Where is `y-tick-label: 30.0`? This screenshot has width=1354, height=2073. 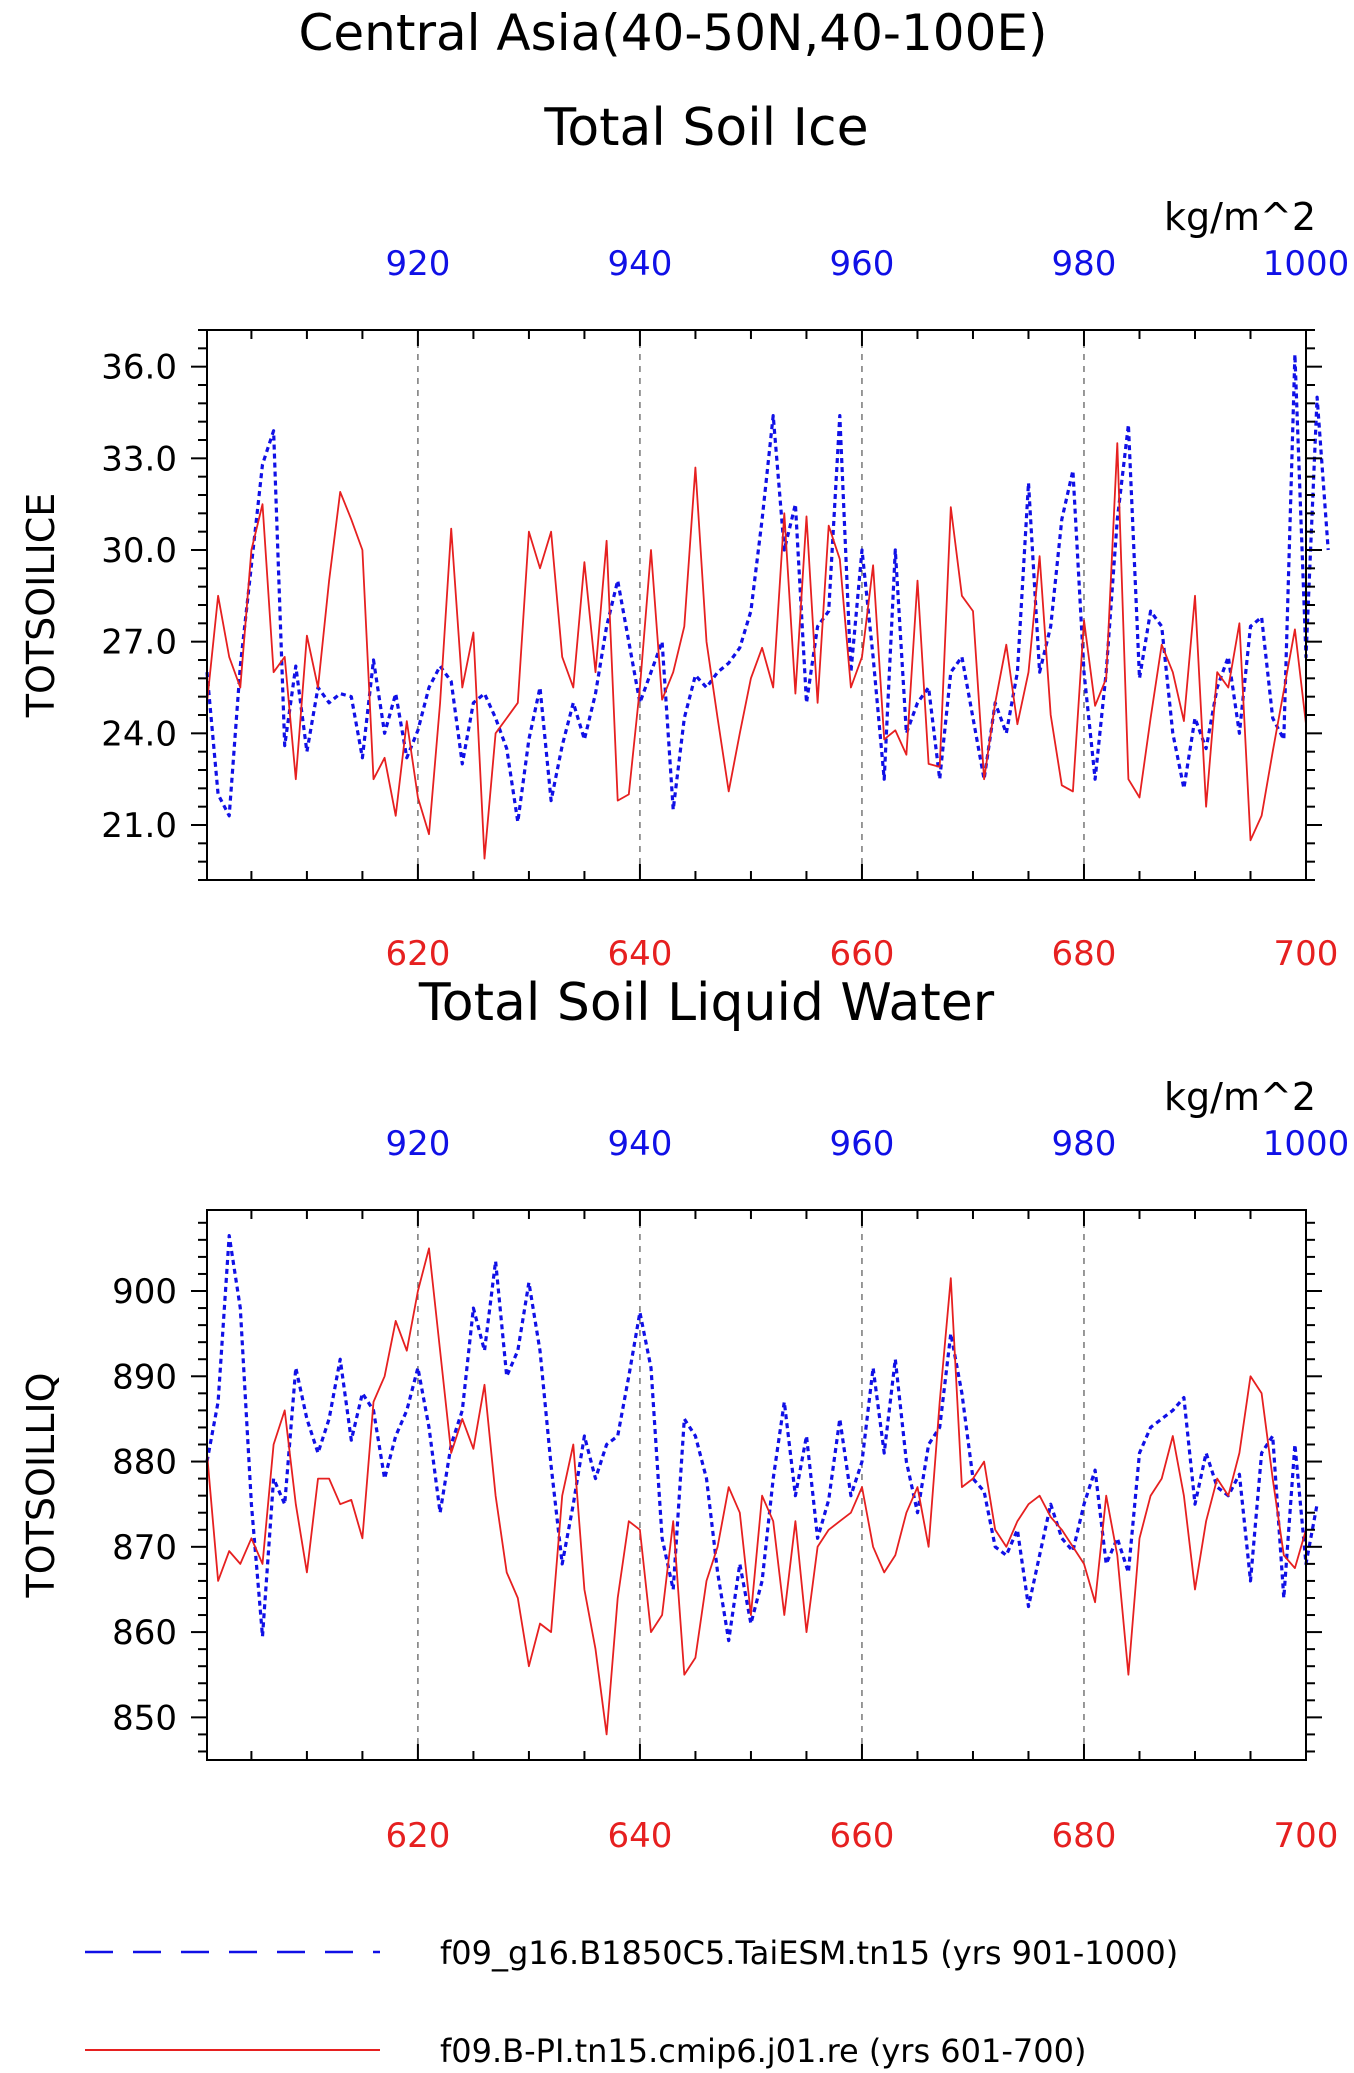
y-tick-label: 30.0 is located at coordinates (139, 551).